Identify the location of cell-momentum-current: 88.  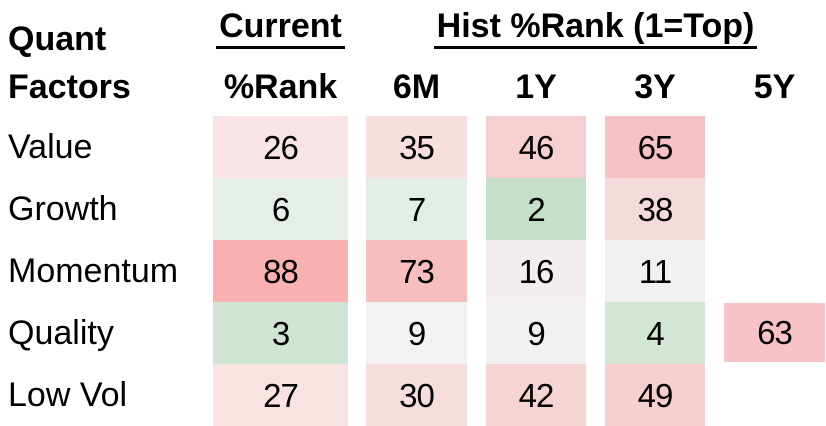
(280, 271).